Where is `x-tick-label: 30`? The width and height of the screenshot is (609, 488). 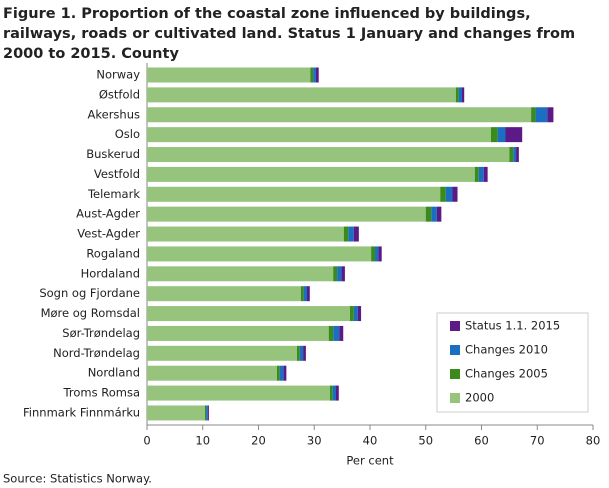 x-tick-label: 30 is located at coordinates (314, 441).